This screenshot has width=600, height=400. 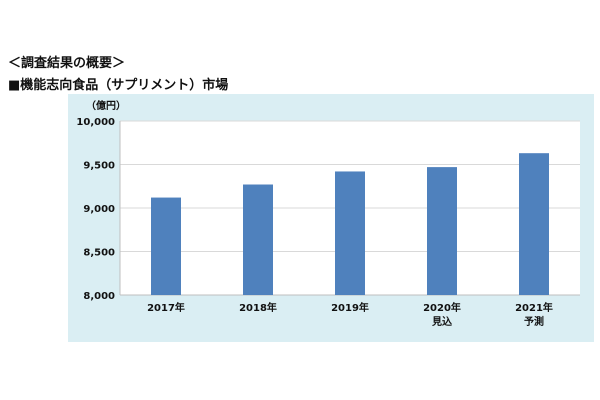 I want to click on y-tick-label: 10,000, so click(x=95, y=122).